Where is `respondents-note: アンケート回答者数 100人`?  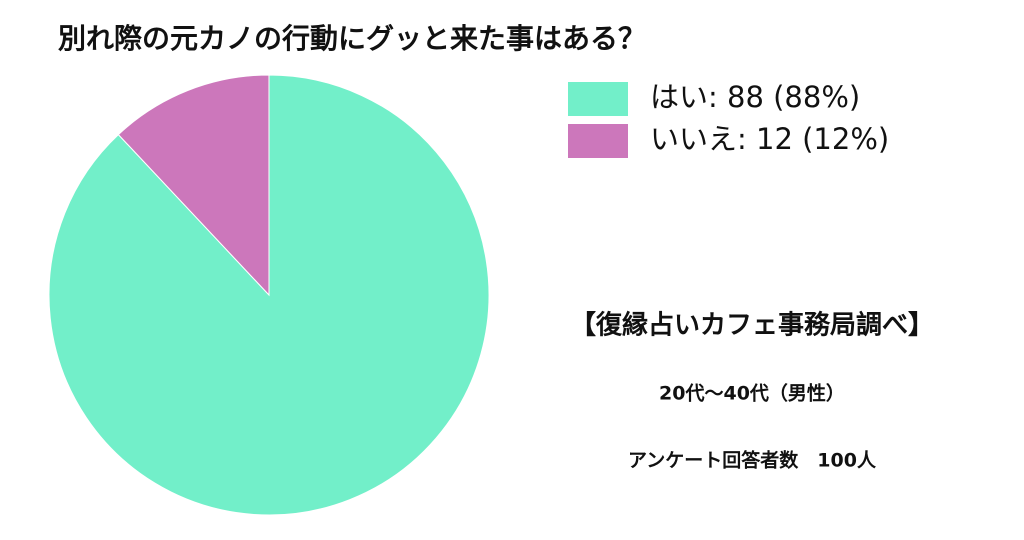 respondents-note: アンケート回答者数 100人 is located at coordinates (752, 460).